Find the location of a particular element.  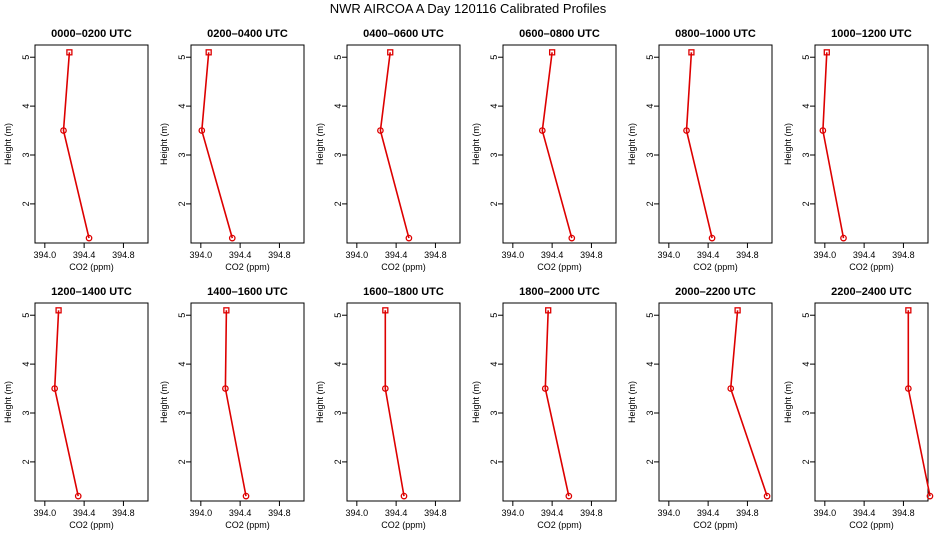

panel-title: 1800–2000 UTC is located at coordinates (559, 292).